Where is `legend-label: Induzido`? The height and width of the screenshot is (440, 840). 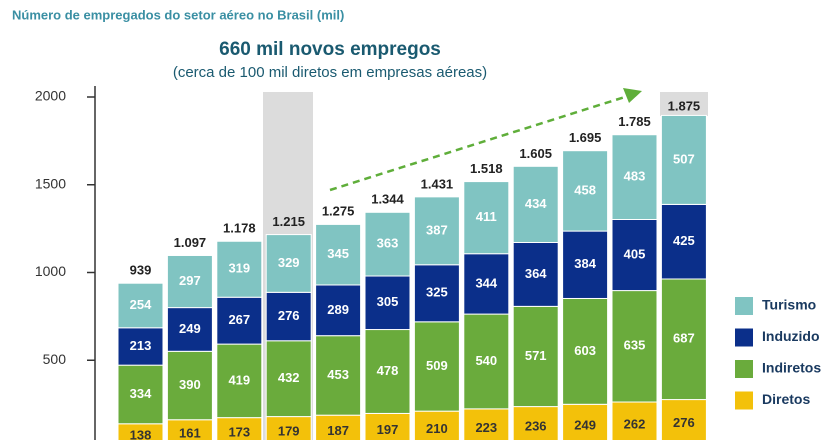 legend-label: Induzido is located at coordinates (791, 336).